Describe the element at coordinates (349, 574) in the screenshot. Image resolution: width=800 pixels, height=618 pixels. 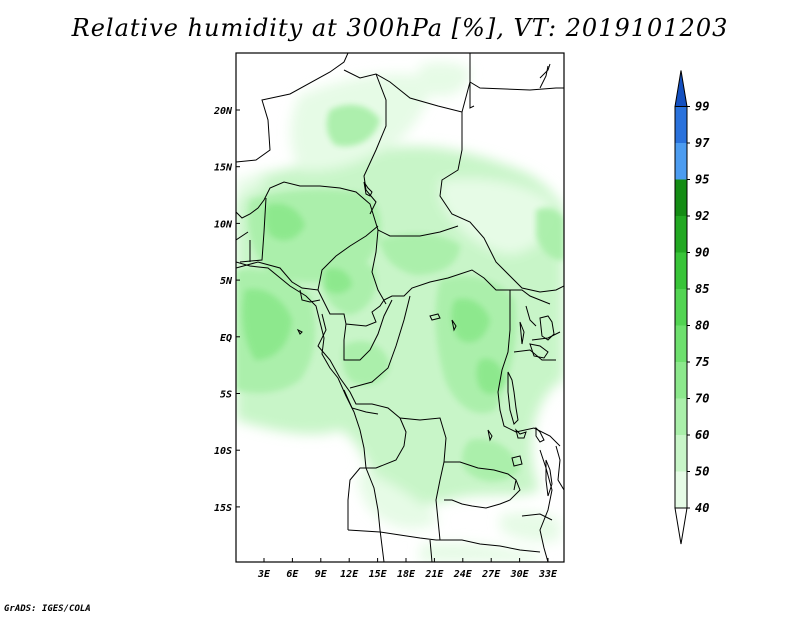
I see `lon-tick-label: 12E` at that location.